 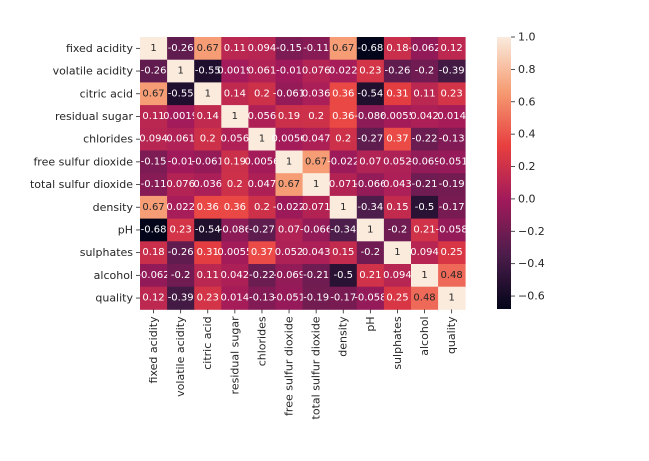 I want to click on cell-value-label: 0.071, so click(x=316, y=207).